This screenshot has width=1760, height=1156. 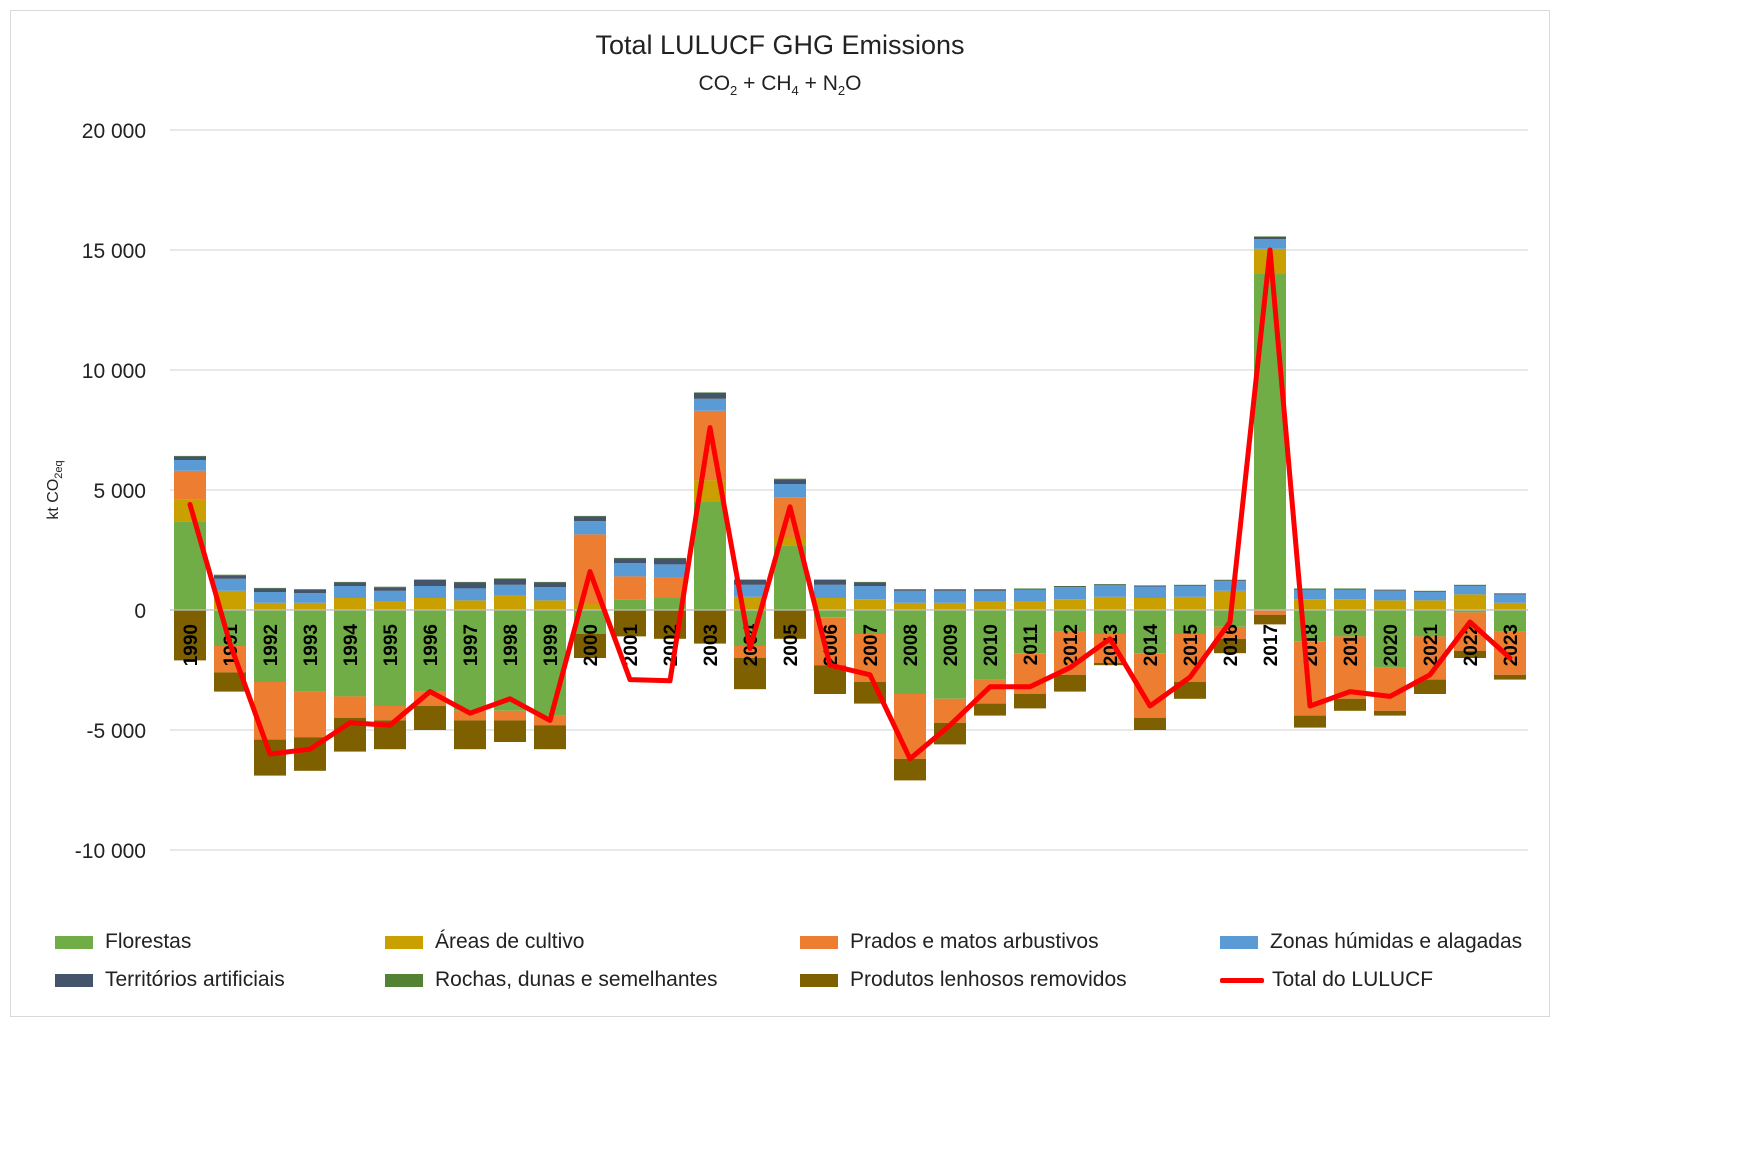 What do you see at coordinates (114, 371) in the screenshot?
I see `y-tick-label: 10 000` at bounding box center [114, 371].